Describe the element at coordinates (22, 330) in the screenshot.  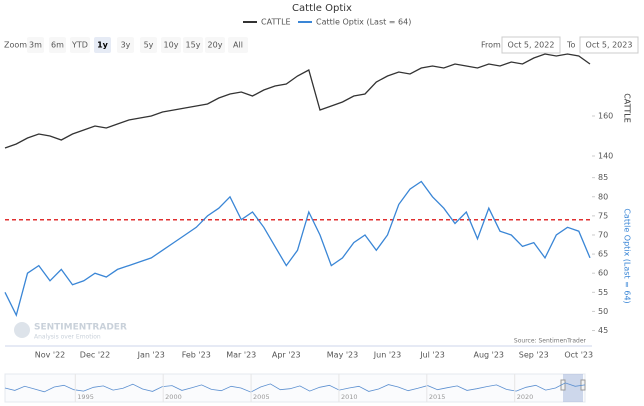
I see `watermark-logo` at that location.